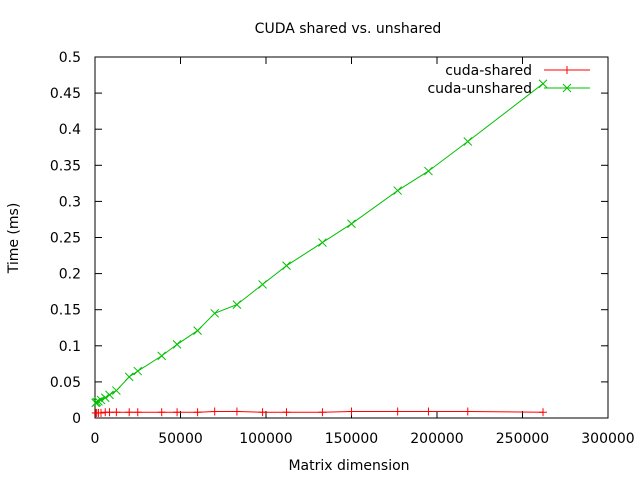  I want to click on x-tick-label: 100000, so click(265, 439).